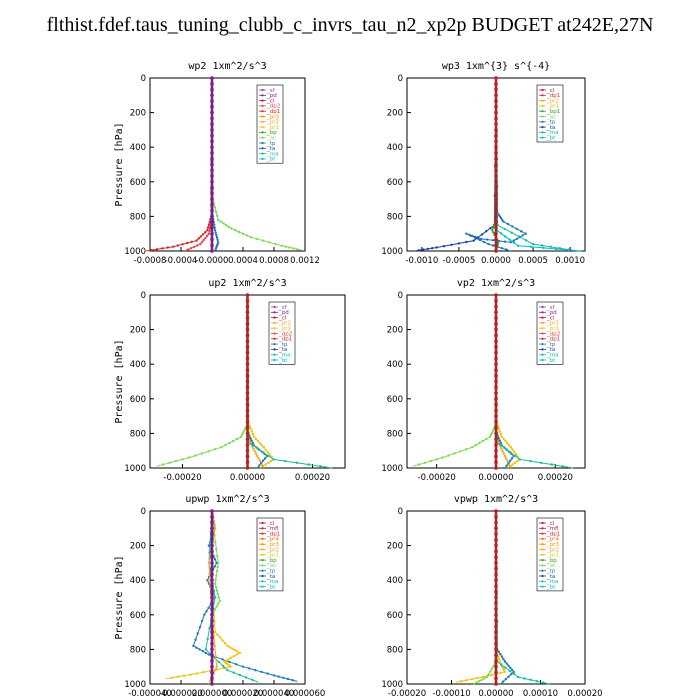 The width and height of the screenshot is (700, 700). Describe the element at coordinates (285, 340) in the screenshot. I see `legend-entry: _dp1` at that location.